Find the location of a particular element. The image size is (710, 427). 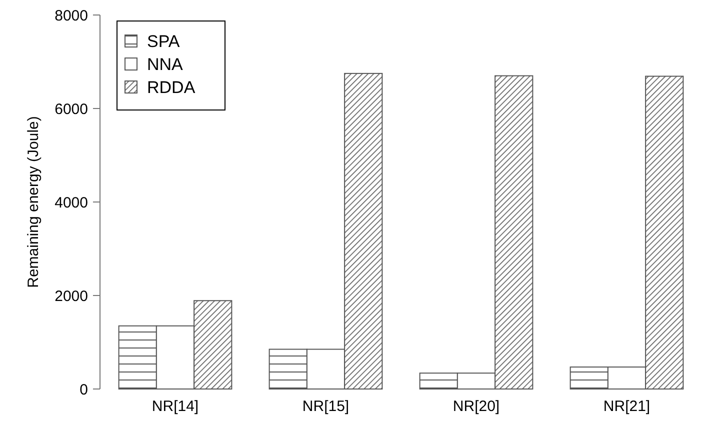

x-tick-label: NR[14] is located at coordinates (175, 406).